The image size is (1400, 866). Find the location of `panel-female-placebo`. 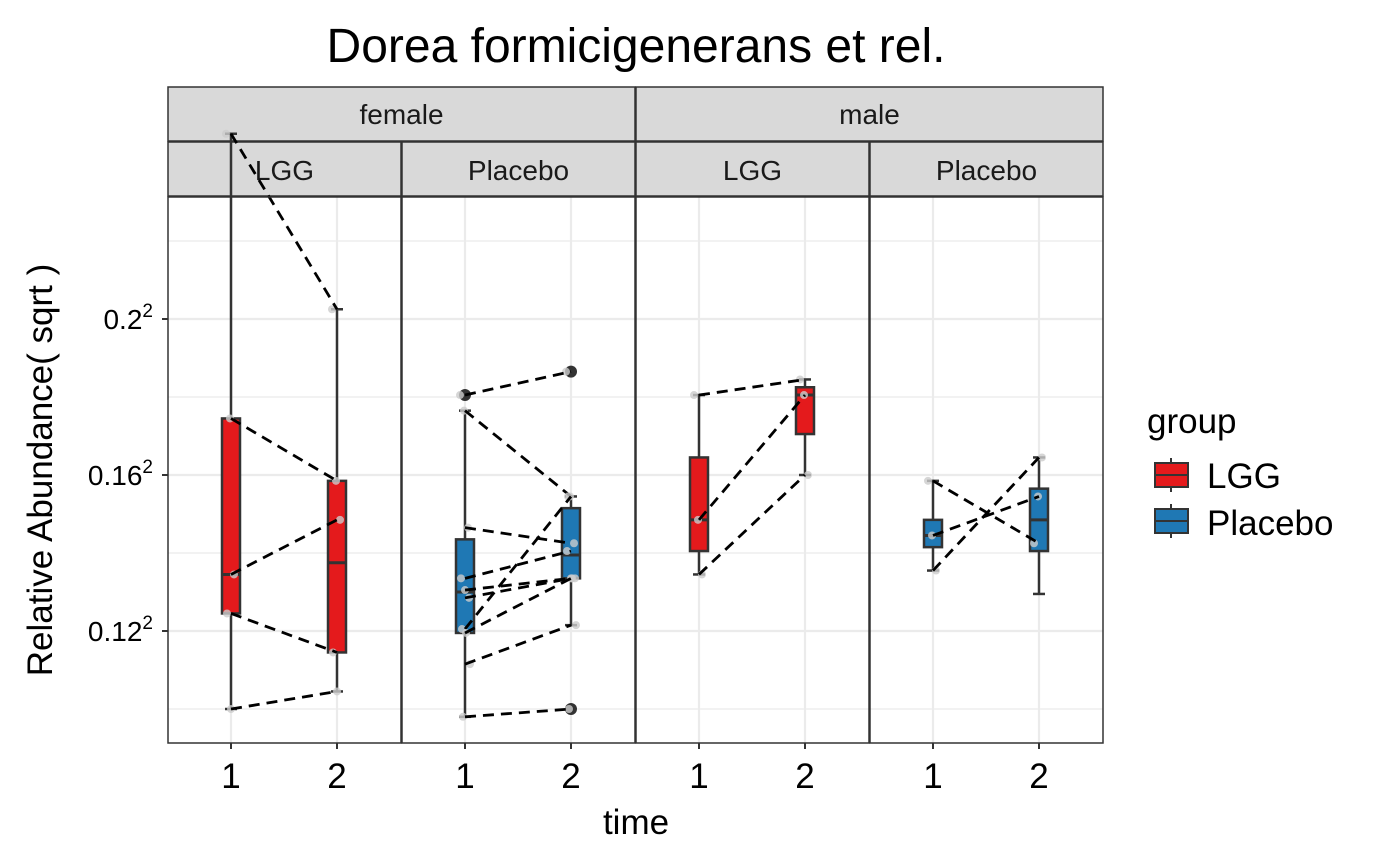

panel-female-placebo is located at coordinates (518, 470).